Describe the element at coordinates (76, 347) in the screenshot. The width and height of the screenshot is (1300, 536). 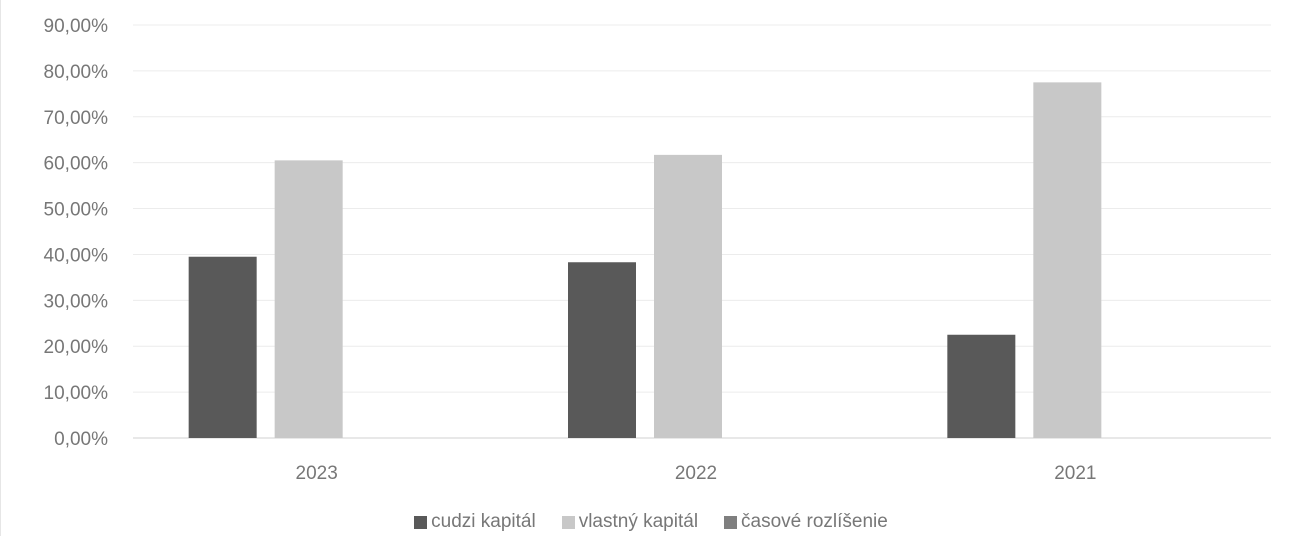
I see `y-tick-label: 20,00%` at that location.